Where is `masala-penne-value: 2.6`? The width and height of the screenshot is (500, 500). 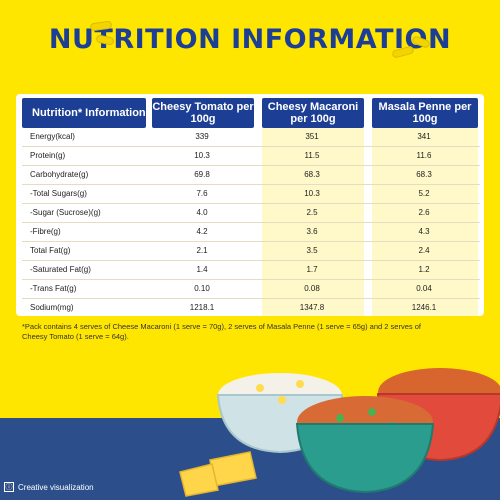
masala-penne-value: 2.6 is located at coordinates (424, 212).